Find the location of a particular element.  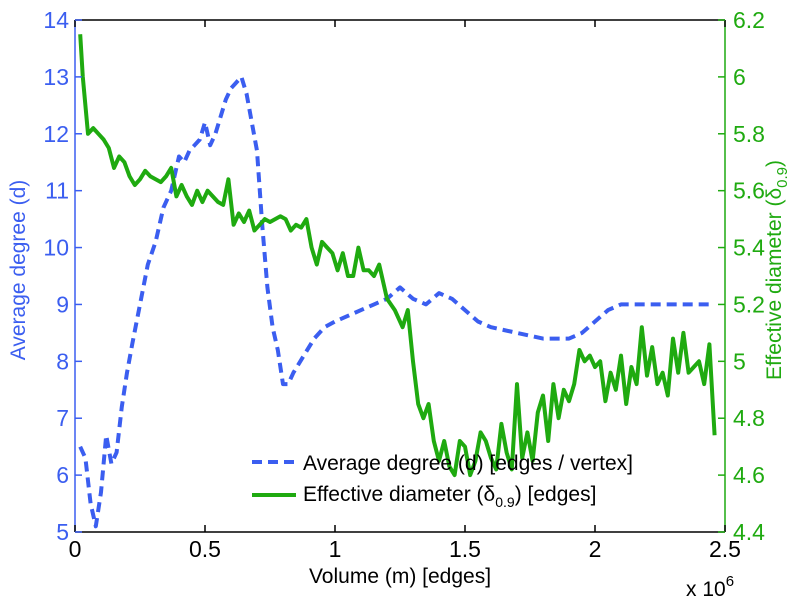

x-axis-multiplier: x 106 is located at coordinates (710, 586).